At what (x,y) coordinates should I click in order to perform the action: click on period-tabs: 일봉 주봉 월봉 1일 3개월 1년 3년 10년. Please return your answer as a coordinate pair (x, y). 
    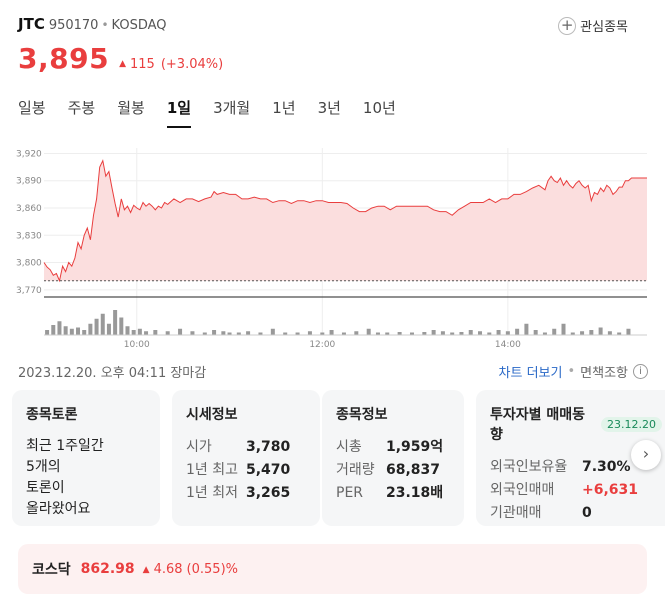
    Looking at the image, I should click on (218, 112).